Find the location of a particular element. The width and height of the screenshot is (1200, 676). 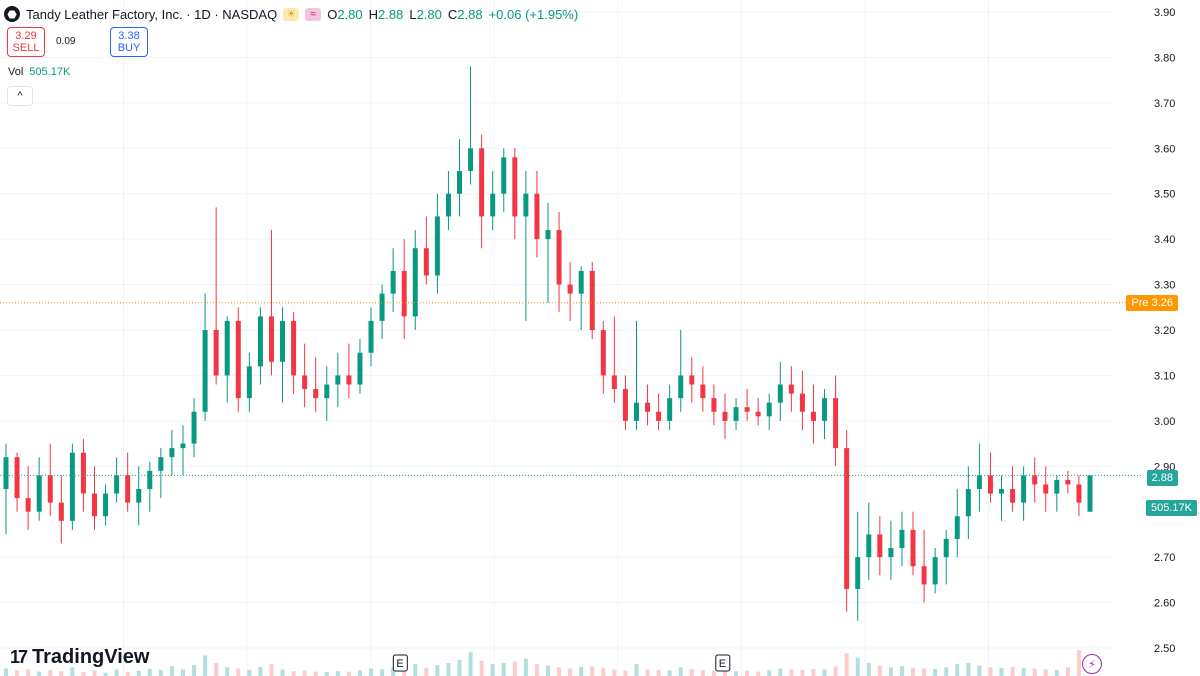

sell-label: SELL is located at coordinates (26, 48).